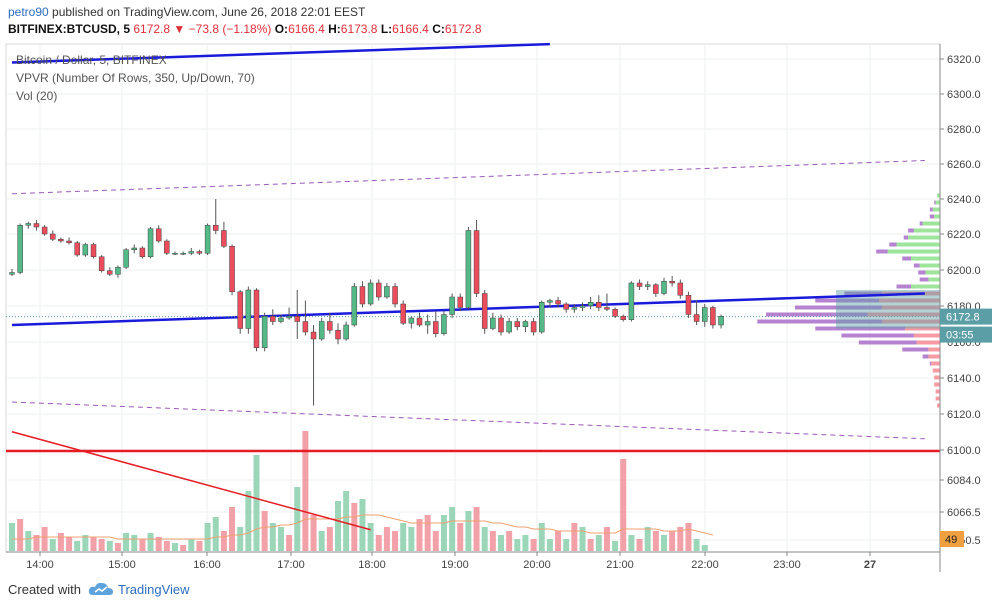 The width and height of the screenshot is (994, 607). Describe the element at coordinates (964, 200) in the screenshot. I see `price-tick-label: 6240.0` at that location.